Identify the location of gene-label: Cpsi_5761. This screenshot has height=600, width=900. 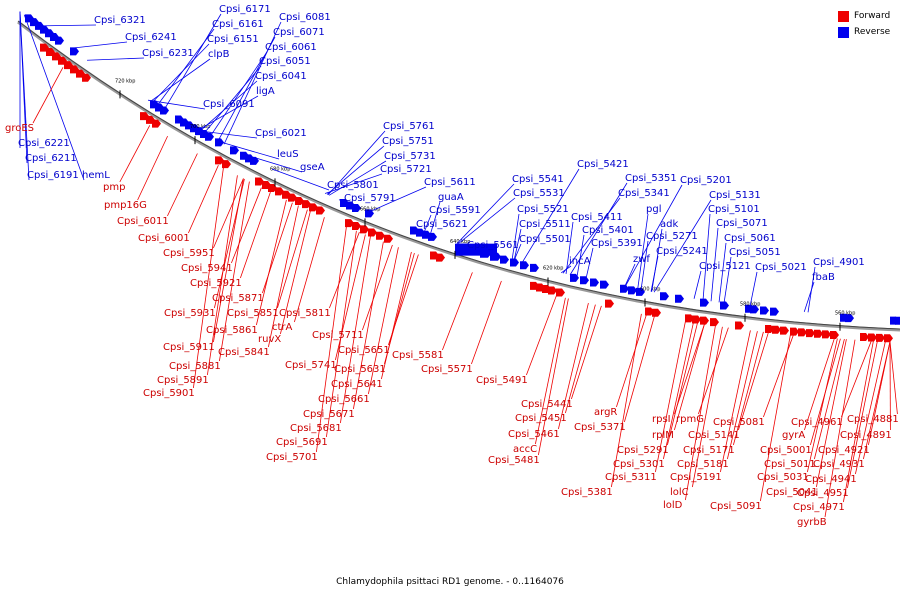
(409, 126).